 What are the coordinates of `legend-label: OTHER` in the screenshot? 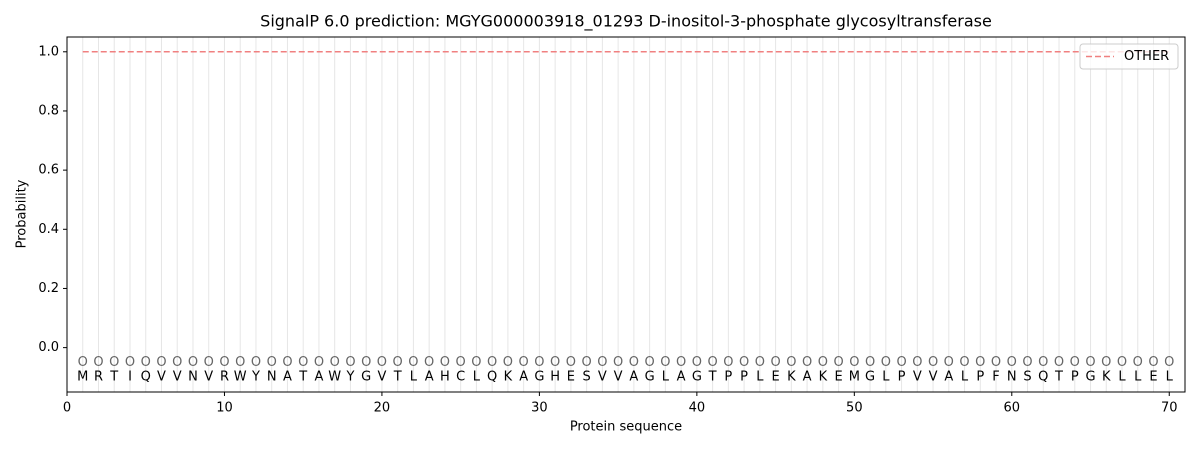 It's located at (1146, 56).